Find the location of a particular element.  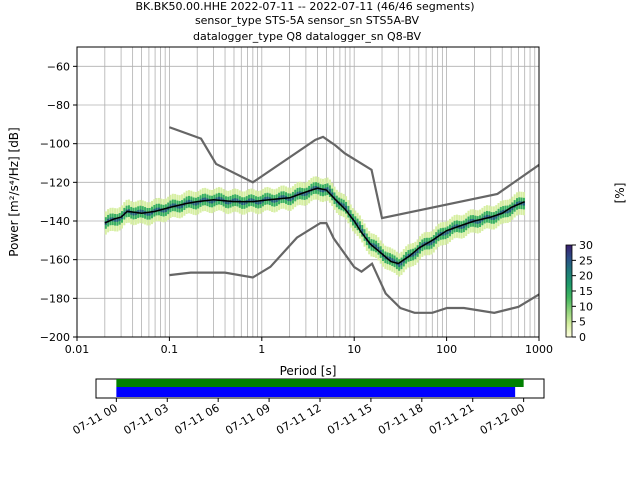

mode-line-path is located at coordinates (314, 226).